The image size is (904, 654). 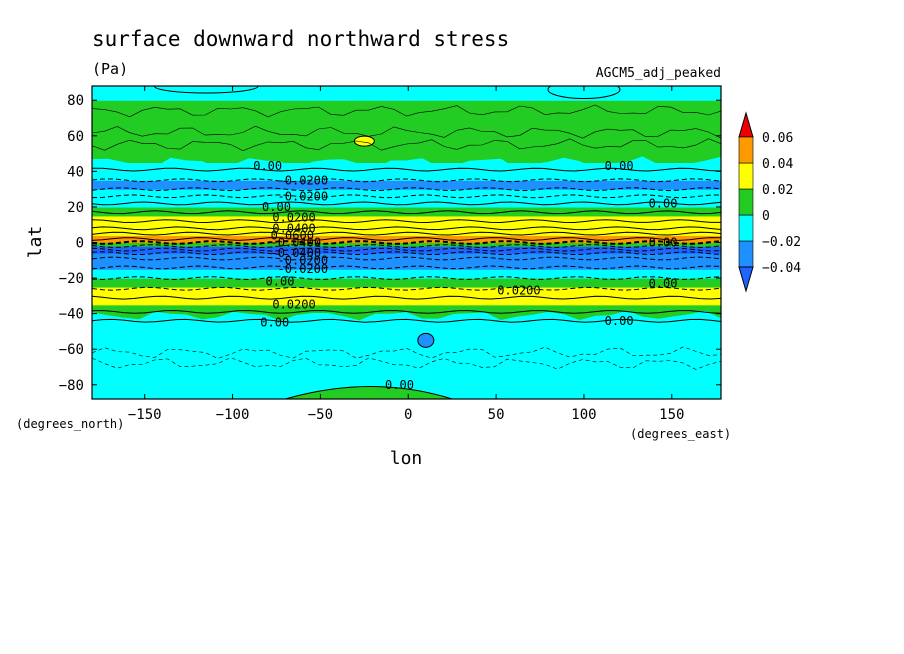 What do you see at coordinates (769, 202) in the screenshot?
I see `colorbar: −0.04 −0.02 0 0.02 0.04 0.06` at bounding box center [769, 202].